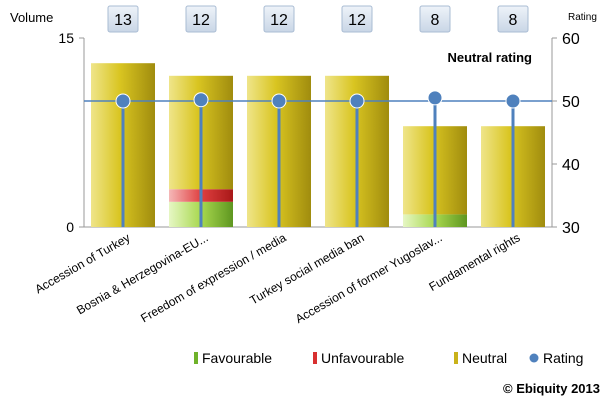  I want to click on right-tick-label: 40, so click(571, 165).